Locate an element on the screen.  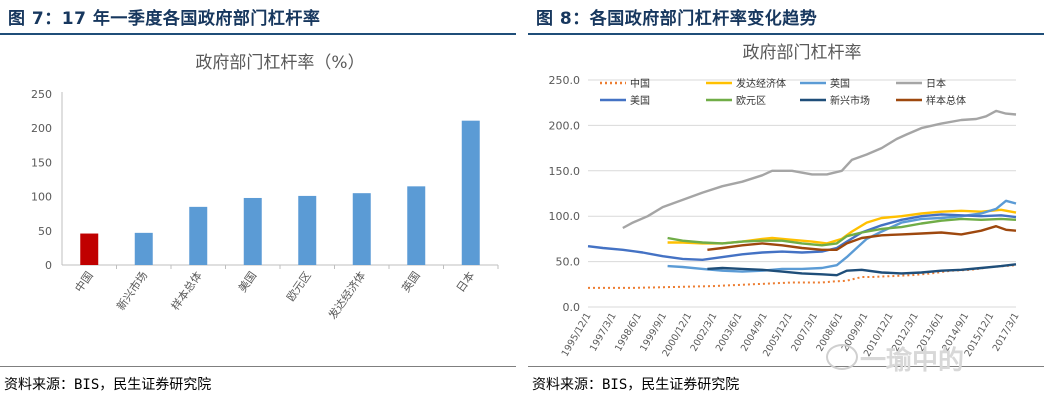
x-category-label: 欧元区 is located at coordinates (299, 286).